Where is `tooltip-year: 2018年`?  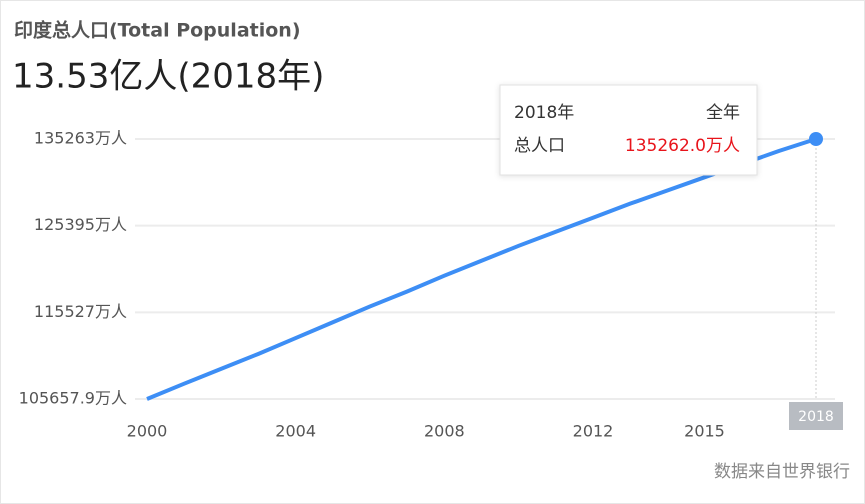 tooltip-year: 2018年 is located at coordinates (544, 113).